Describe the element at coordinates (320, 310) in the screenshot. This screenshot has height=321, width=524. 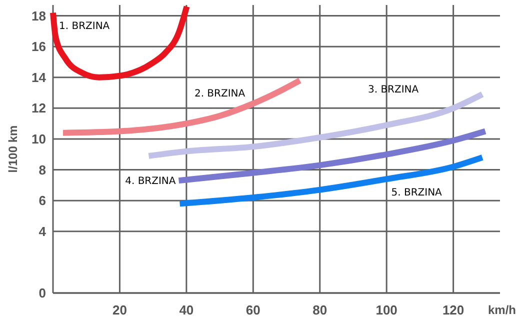
I see `x-tick-label: 80` at that location.